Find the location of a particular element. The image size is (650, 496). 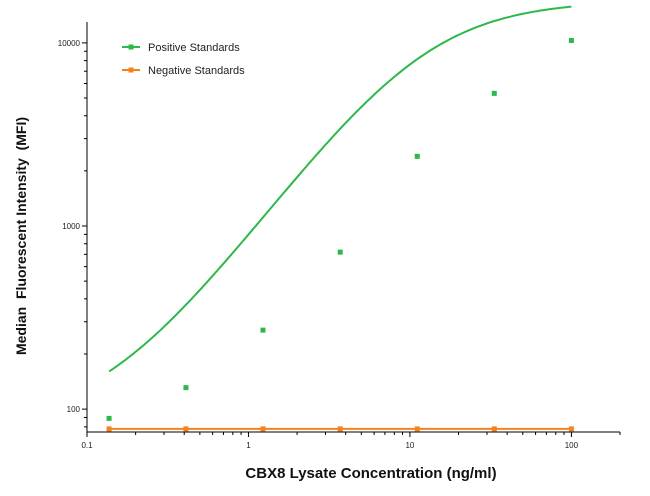

legend-label: Positive Standards is located at coordinates (194, 48).